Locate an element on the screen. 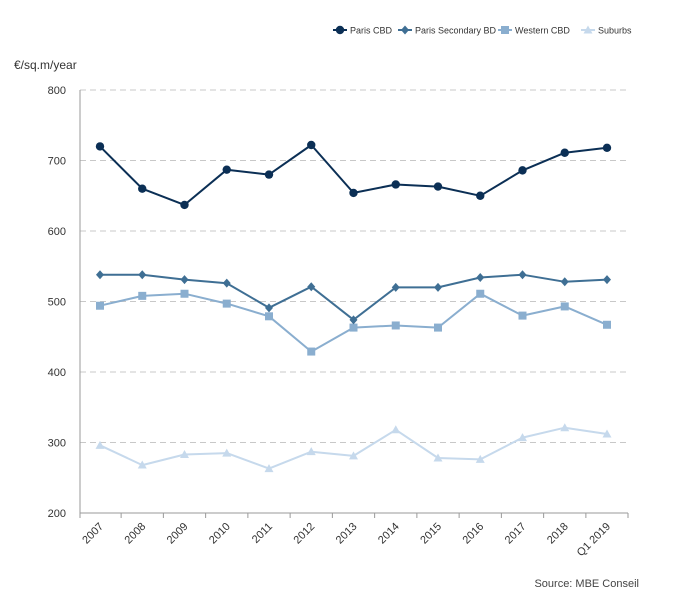 Image resolution: width=681 pixels, height=609 pixels. series-western-cbd is located at coordinates (353, 322).